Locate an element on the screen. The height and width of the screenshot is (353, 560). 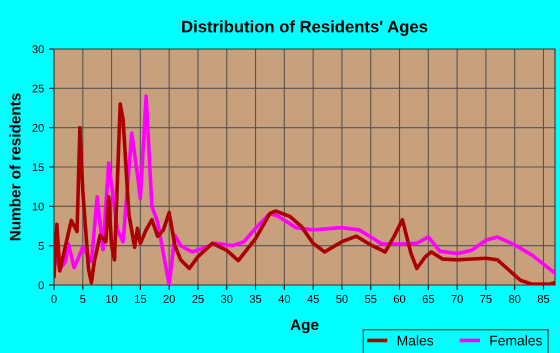
x-tick-label: 0 is located at coordinates (54, 299).